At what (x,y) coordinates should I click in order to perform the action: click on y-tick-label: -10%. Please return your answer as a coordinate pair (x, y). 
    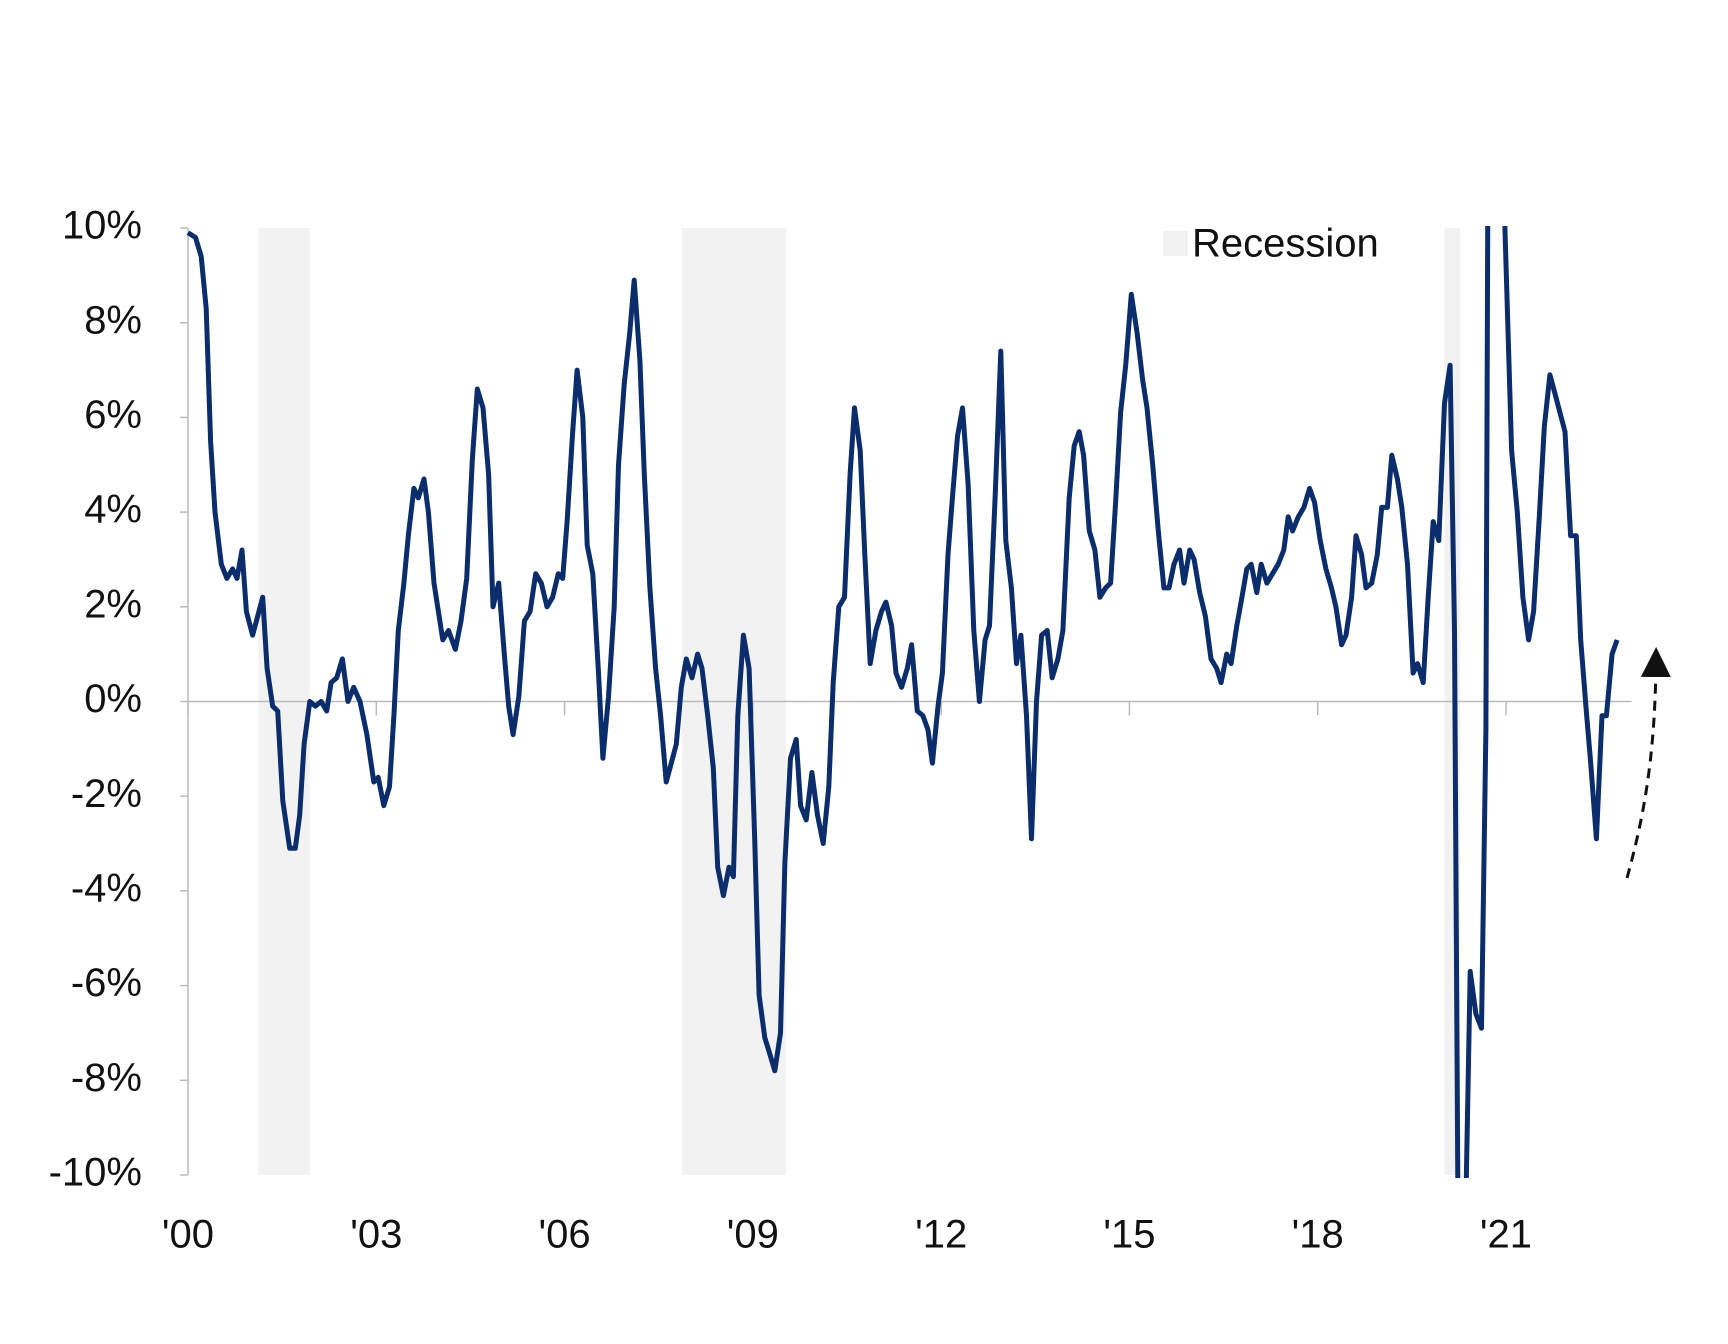
    Looking at the image, I should click on (95, 1173).